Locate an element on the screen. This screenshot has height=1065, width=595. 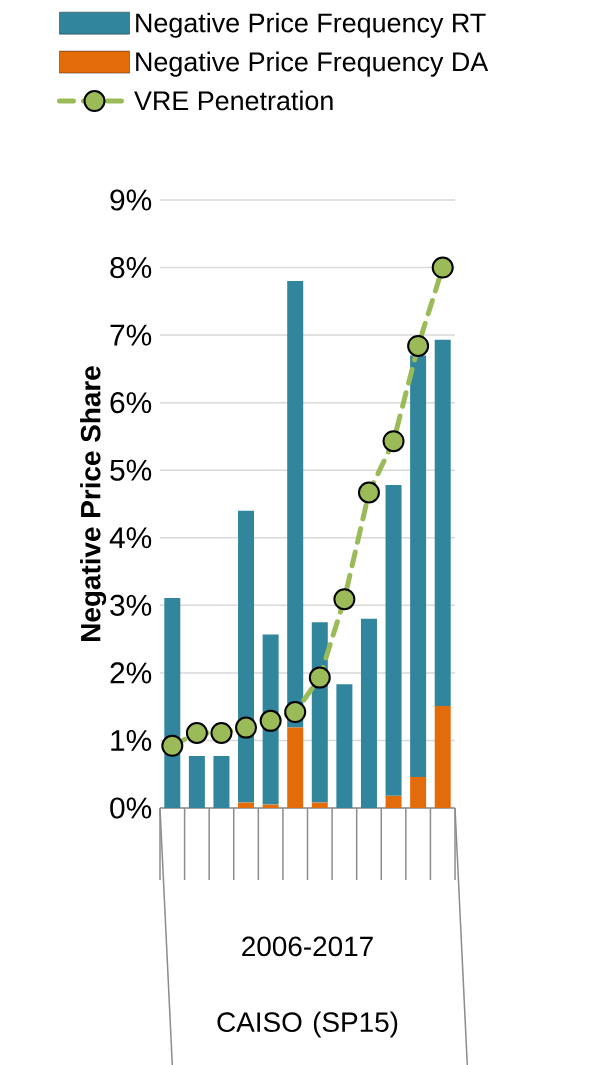
y-tick-label: 9% is located at coordinates (131, 200).